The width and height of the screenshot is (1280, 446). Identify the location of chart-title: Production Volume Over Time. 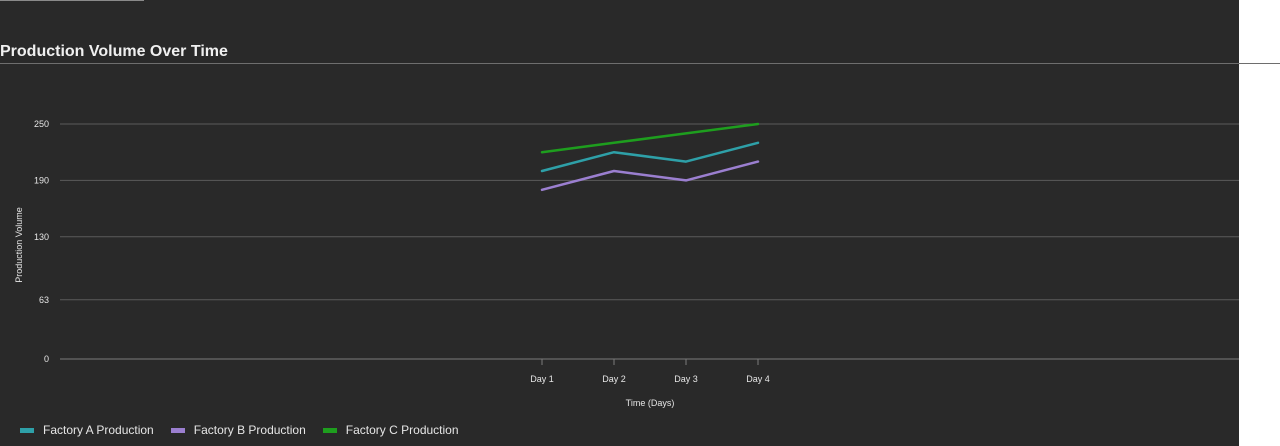
(114, 51).